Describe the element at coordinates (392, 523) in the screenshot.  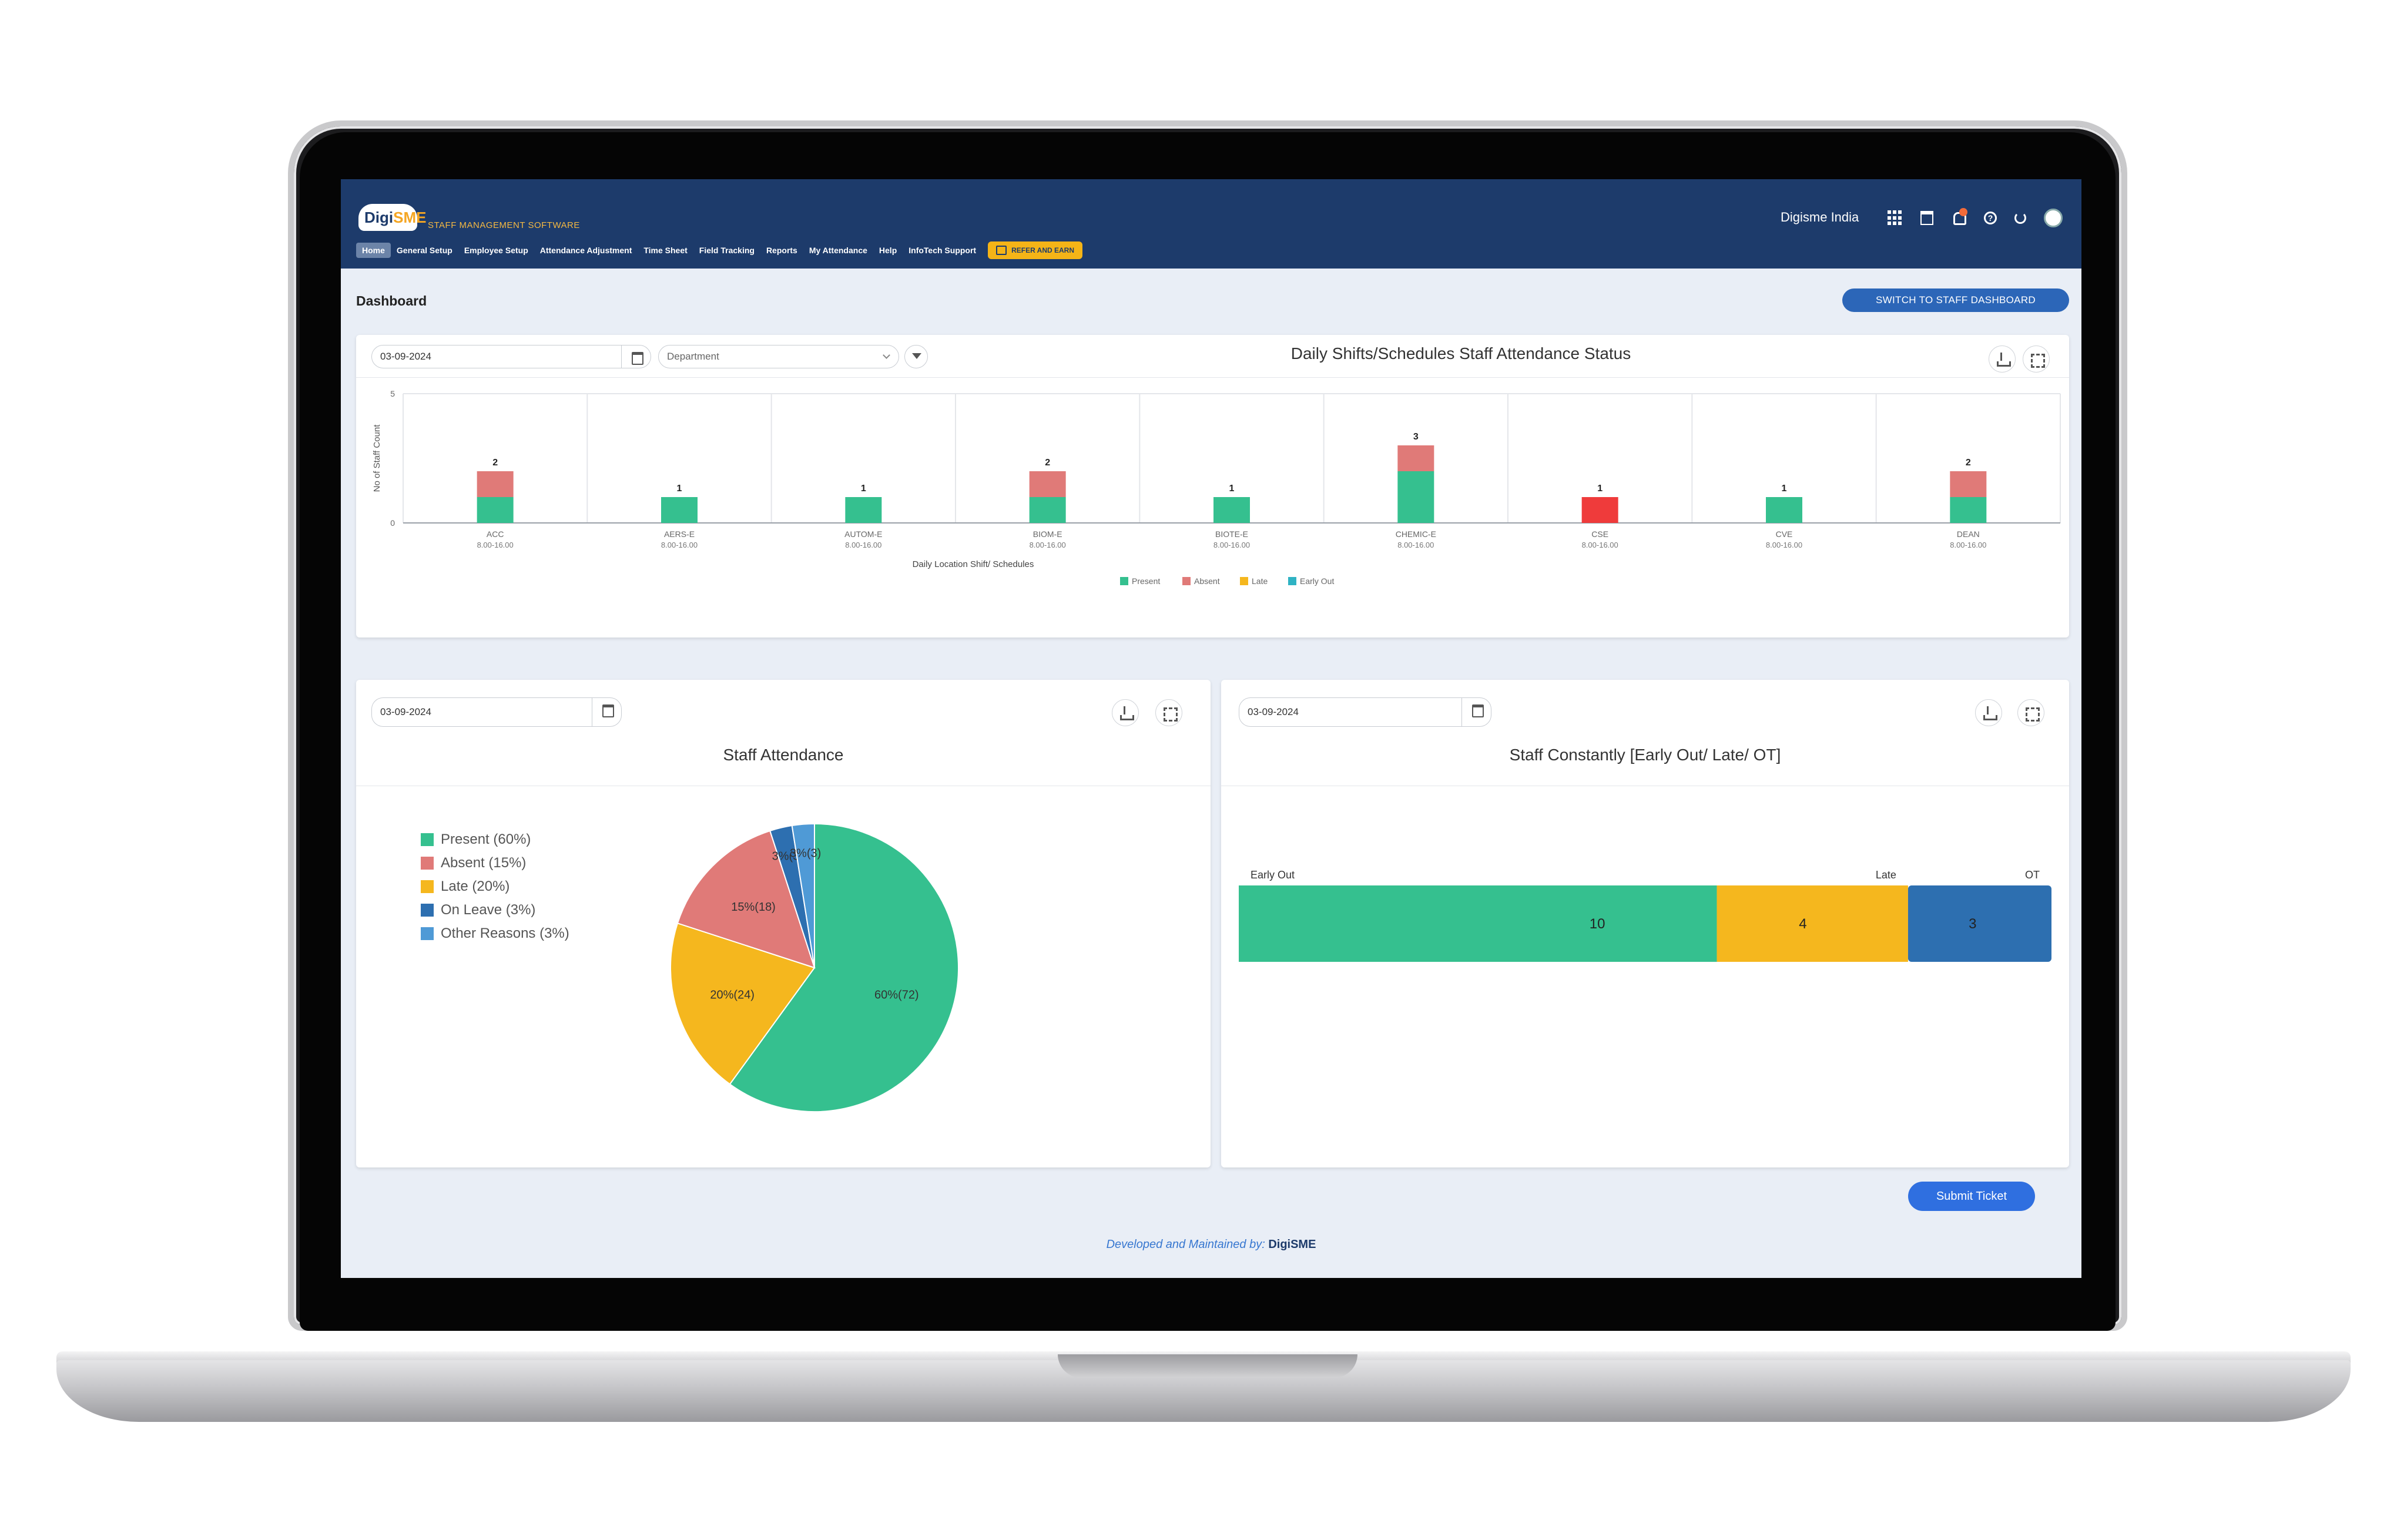
I see `y-tick-label: 0` at that location.